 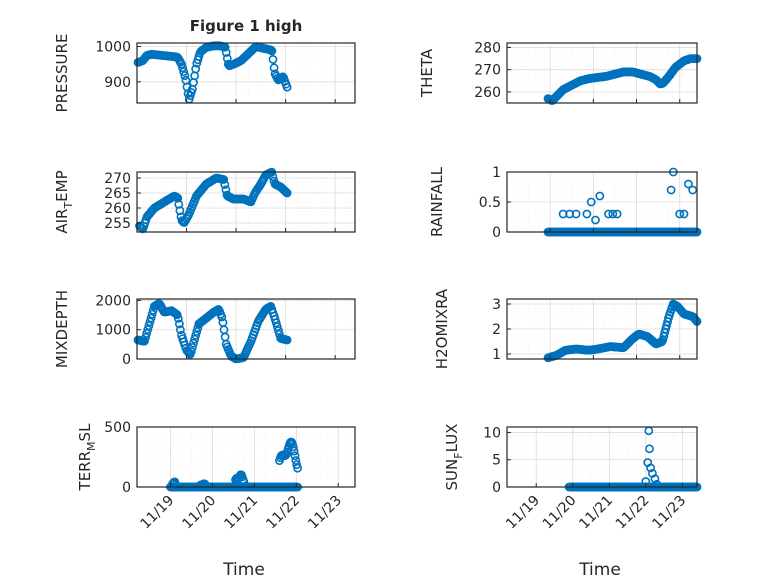 What do you see at coordinates (117, 224) in the screenshot?
I see `y-tick-label: 255` at bounding box center [117, 224].